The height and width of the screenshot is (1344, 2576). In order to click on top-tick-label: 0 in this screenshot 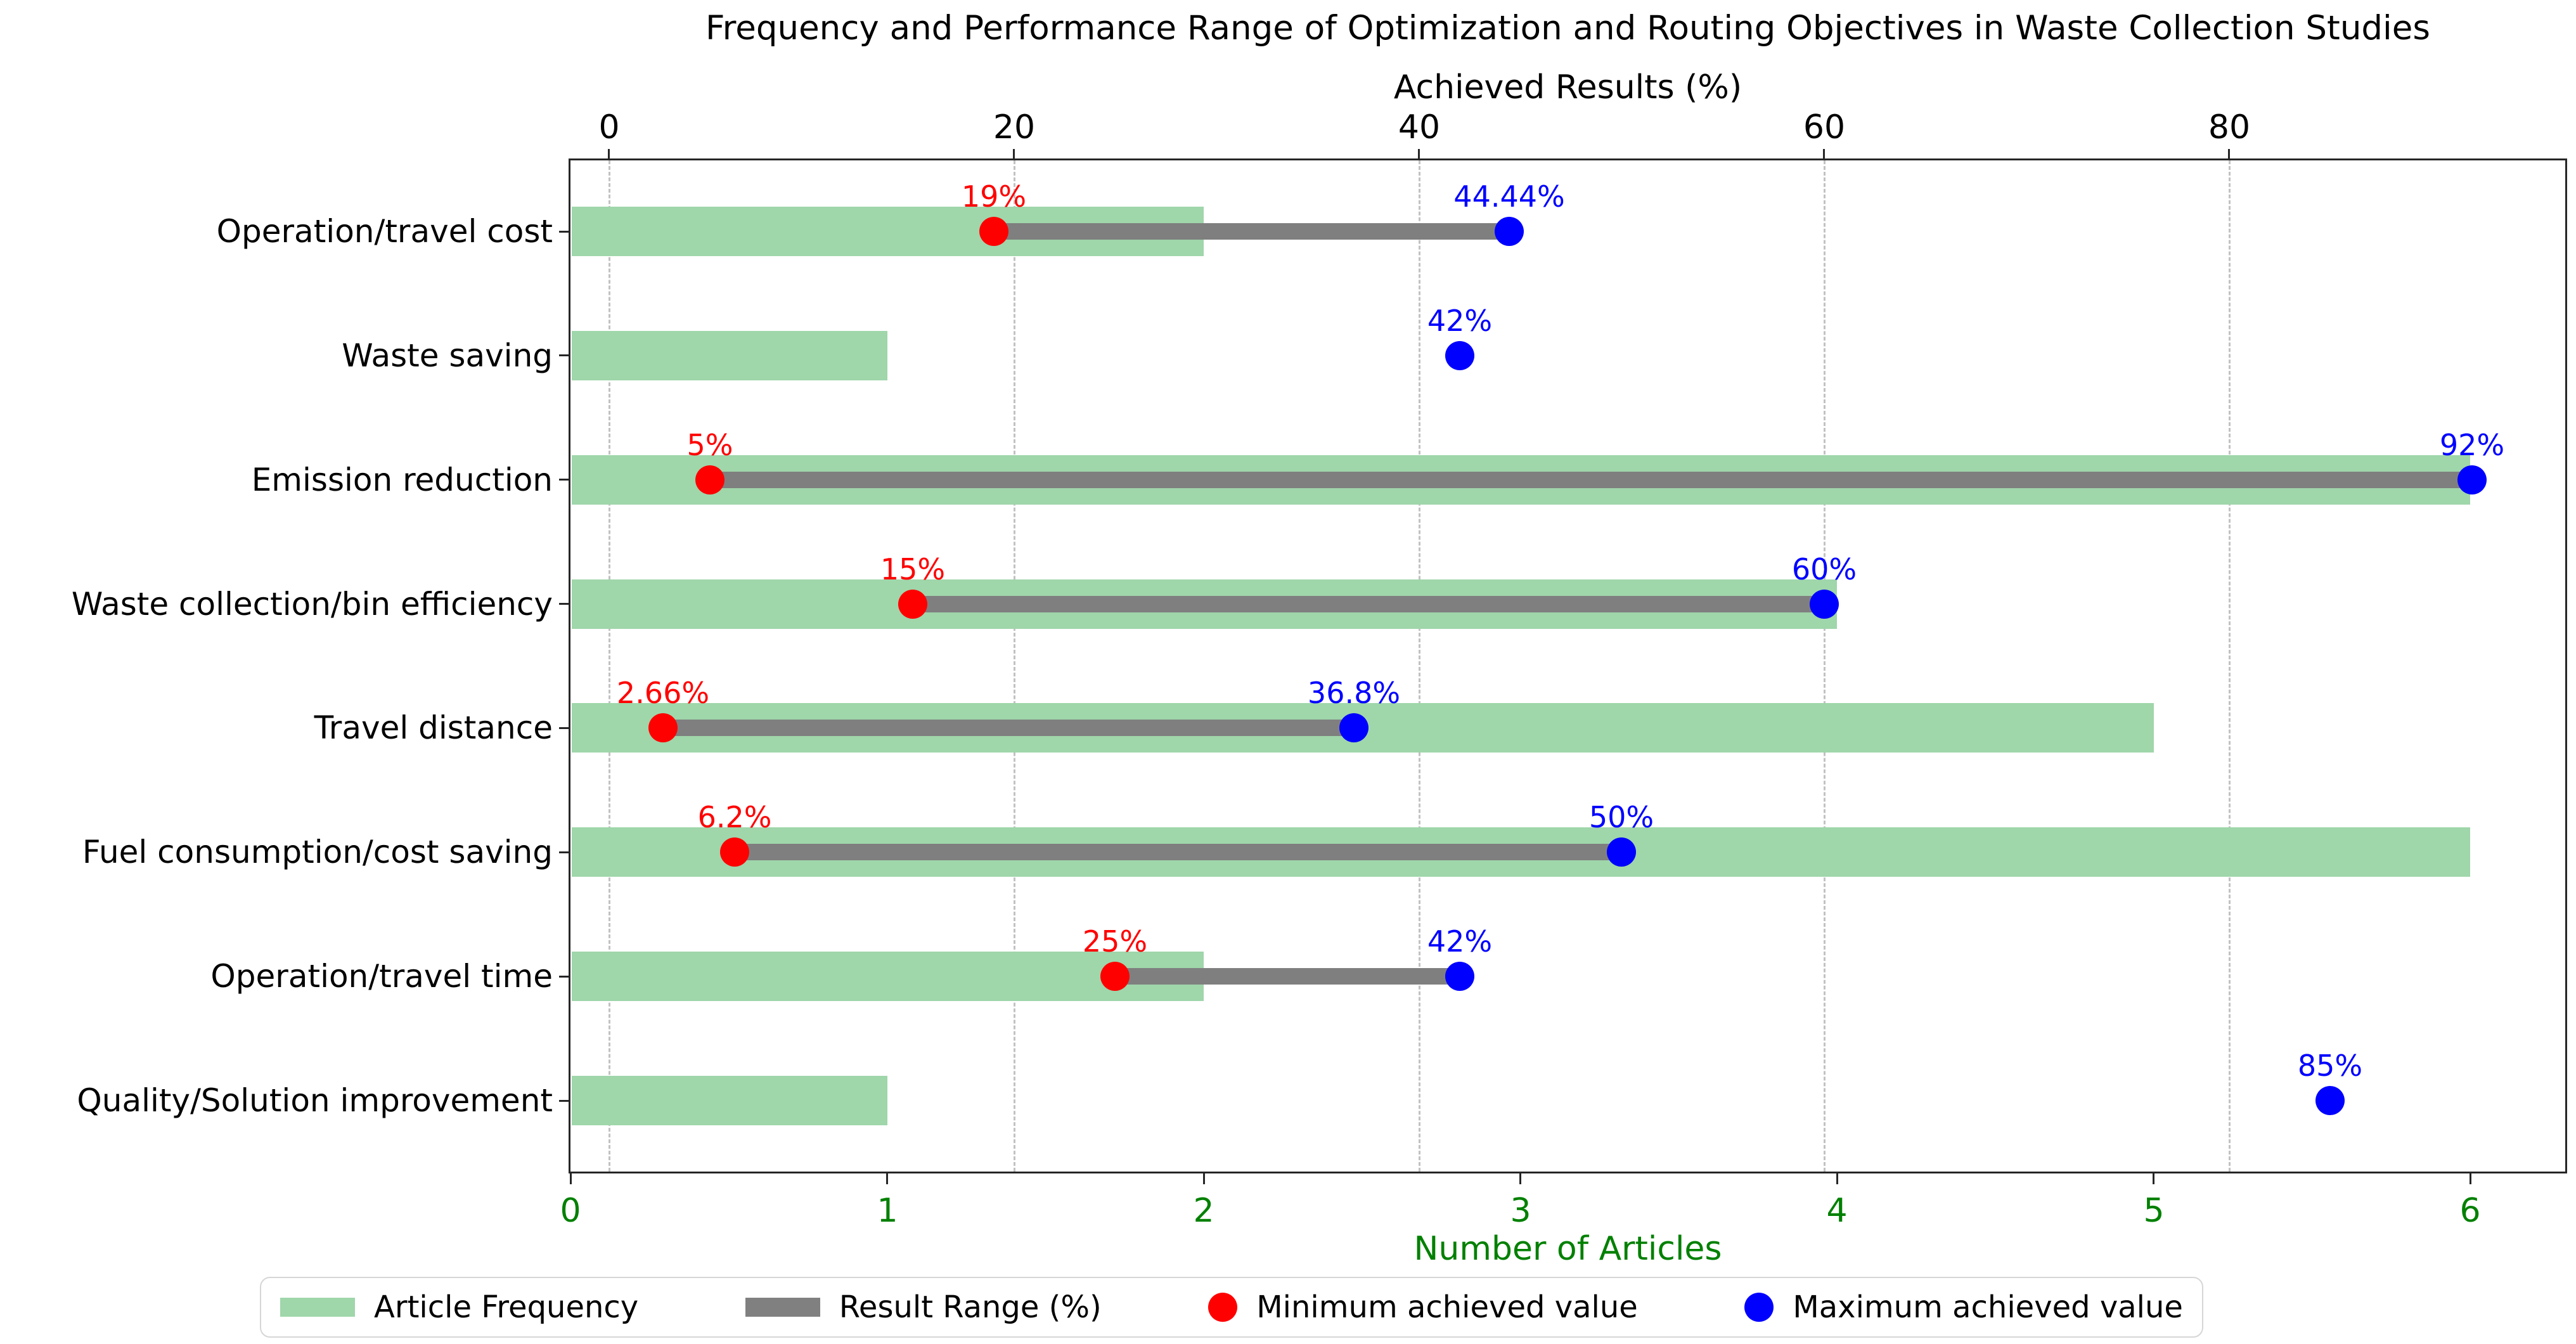, I will do `click(609, 127)`.